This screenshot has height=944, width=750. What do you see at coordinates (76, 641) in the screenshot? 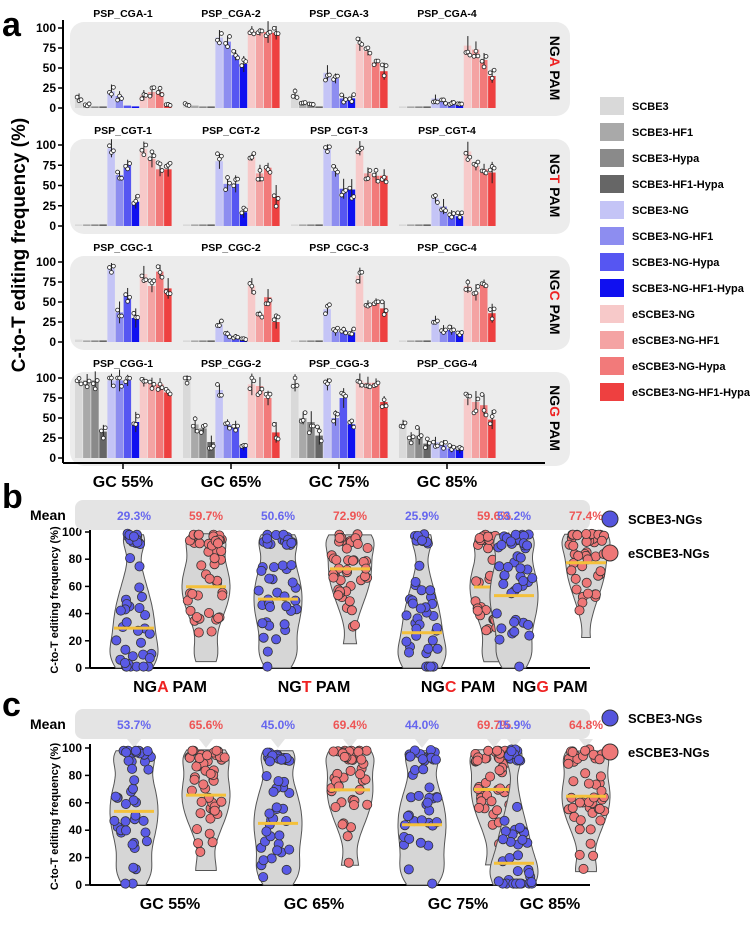
I see `y-tick-label: 20` at bounding box center [76, 641].